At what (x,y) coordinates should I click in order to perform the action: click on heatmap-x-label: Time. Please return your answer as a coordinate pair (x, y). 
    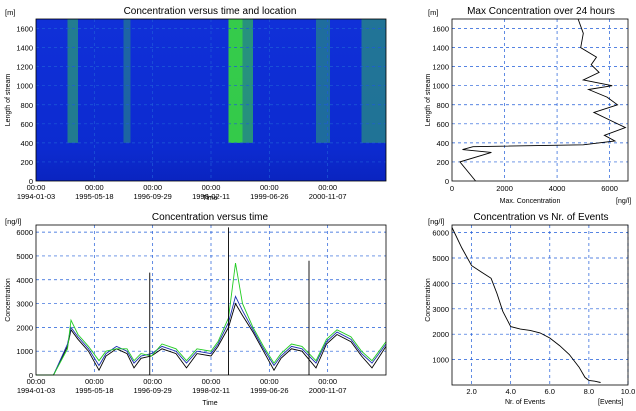
    Looking at the image, I should click on (209, 198).